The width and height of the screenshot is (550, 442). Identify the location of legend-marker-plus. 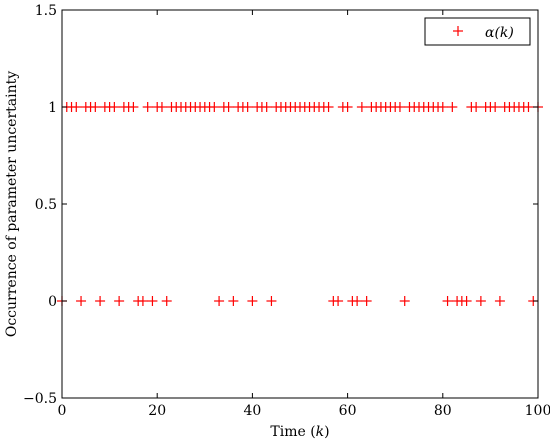
(458, 31).